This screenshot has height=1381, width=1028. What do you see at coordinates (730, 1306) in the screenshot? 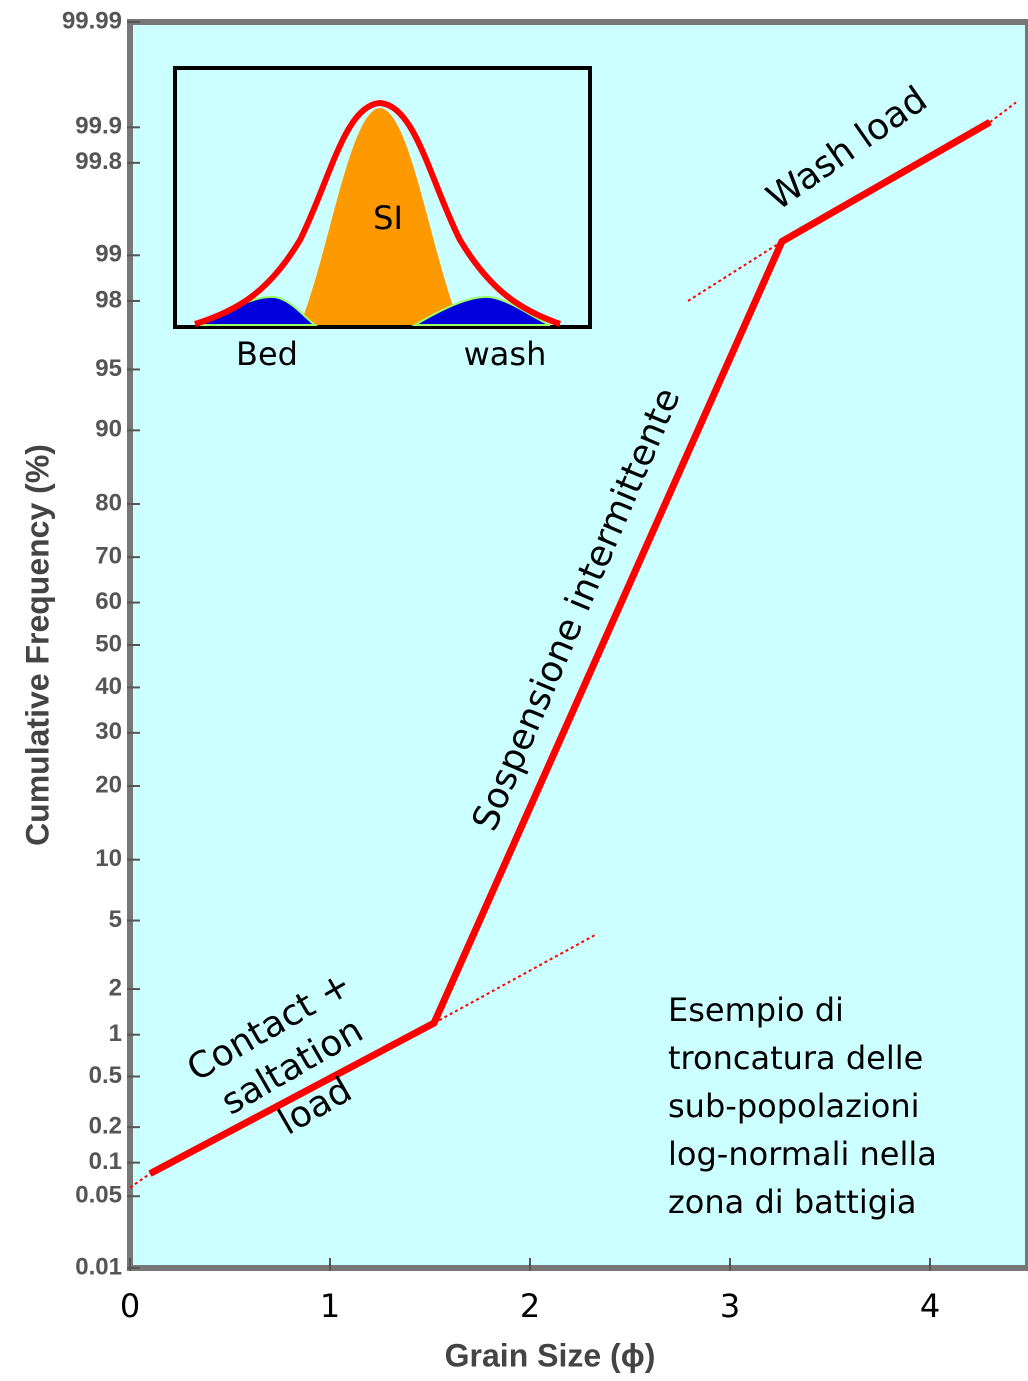
I see `x-tick-label: 3` at bounding box center [730, 1306].